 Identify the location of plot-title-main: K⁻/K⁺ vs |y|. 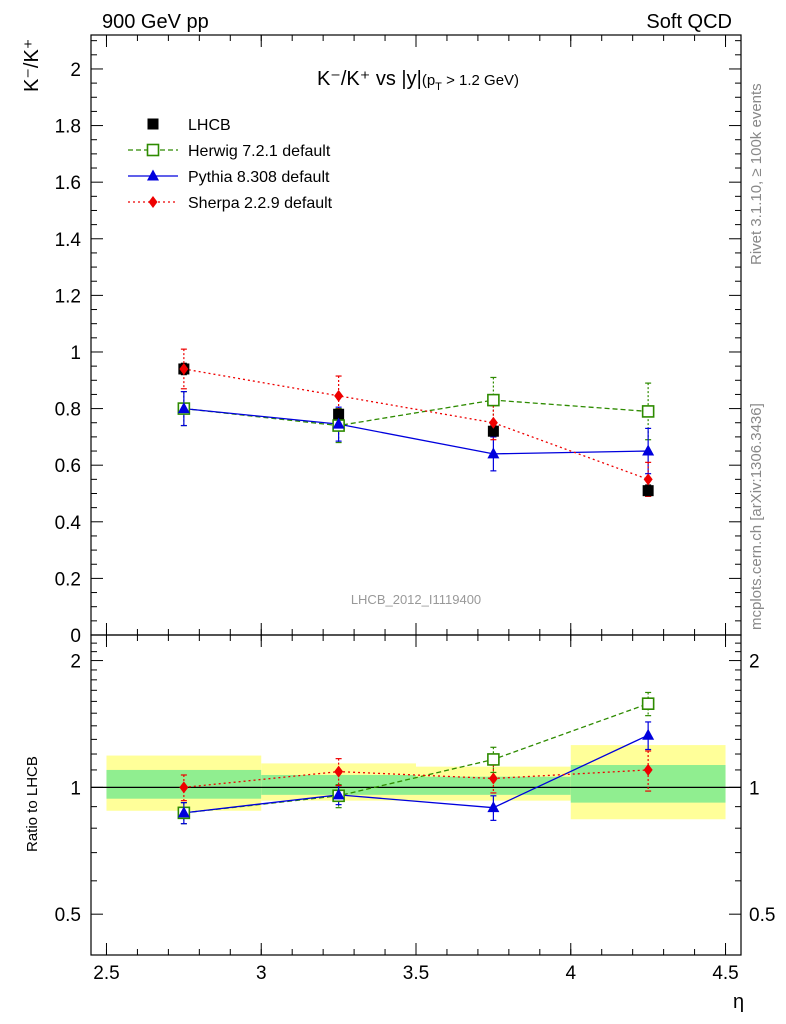
(369, 79).